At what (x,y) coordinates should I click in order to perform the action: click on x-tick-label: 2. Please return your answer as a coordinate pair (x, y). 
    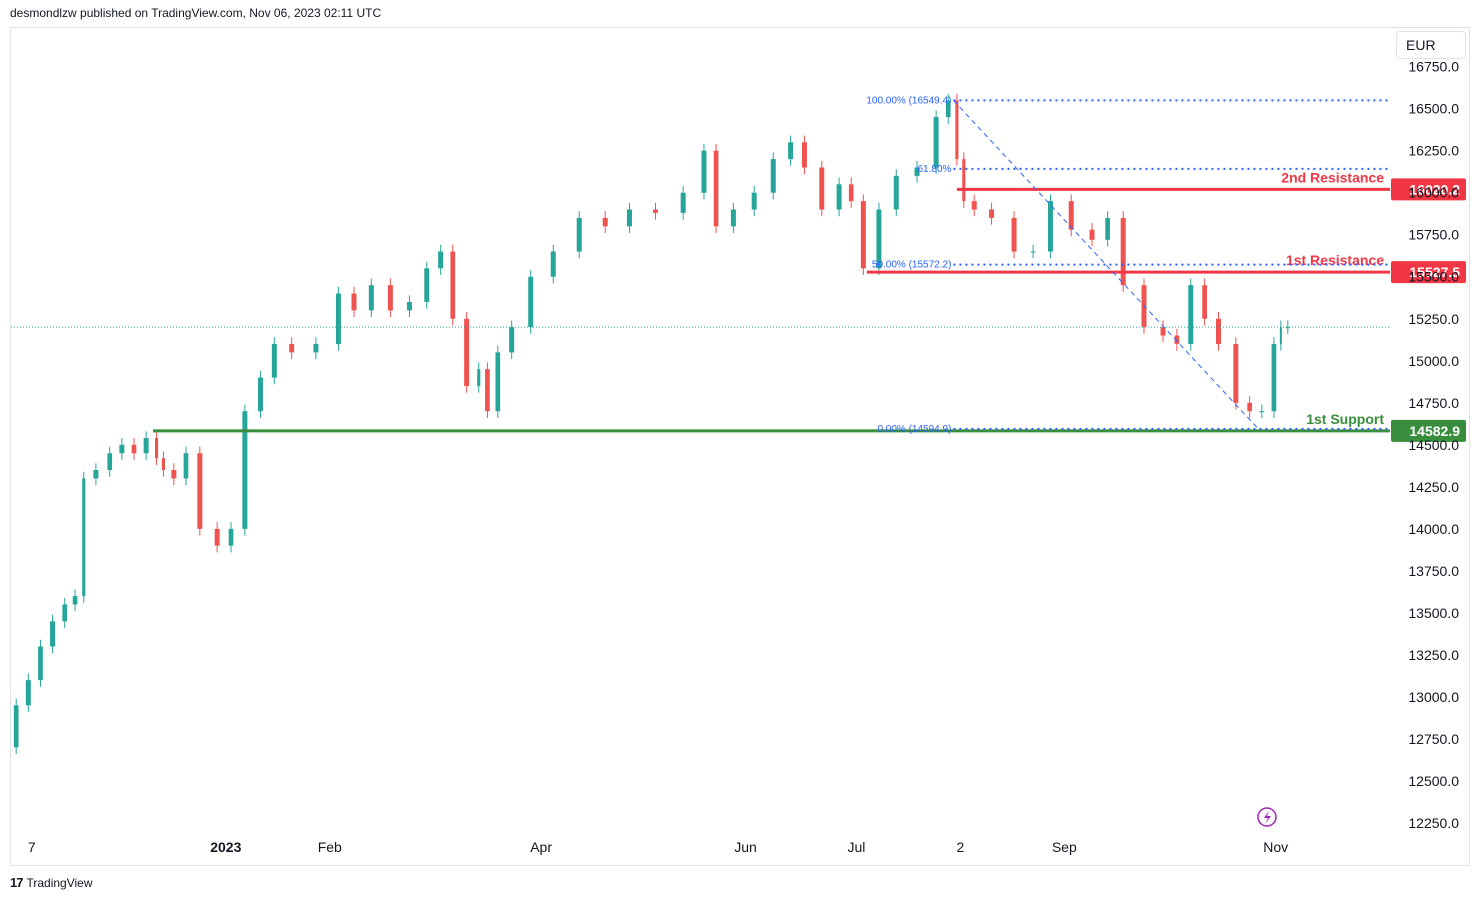
    Looking at the image, I should click on (960, 847).